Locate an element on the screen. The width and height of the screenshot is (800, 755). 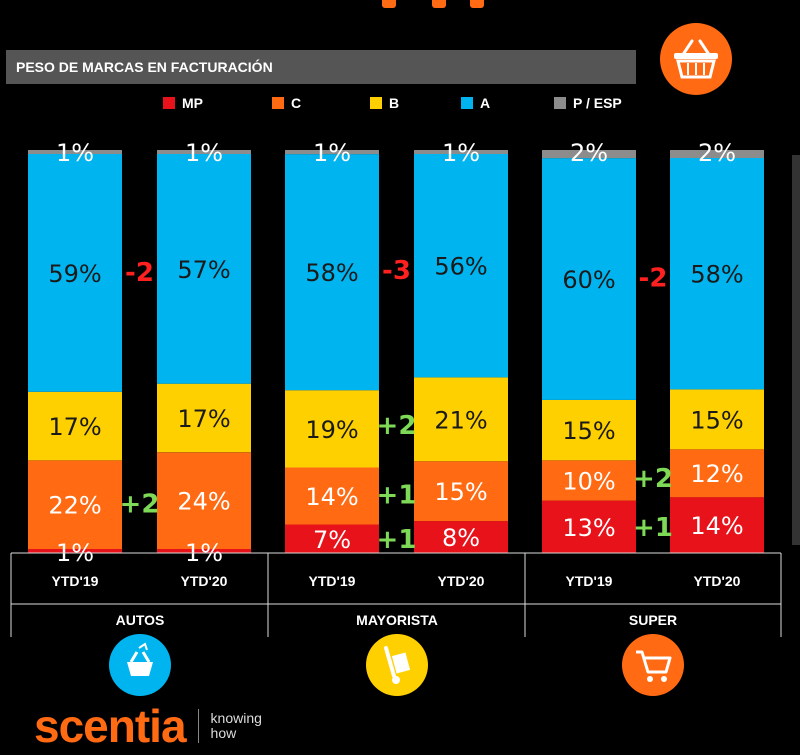
shopping-basket-icon is located at coordinates (696, 59).